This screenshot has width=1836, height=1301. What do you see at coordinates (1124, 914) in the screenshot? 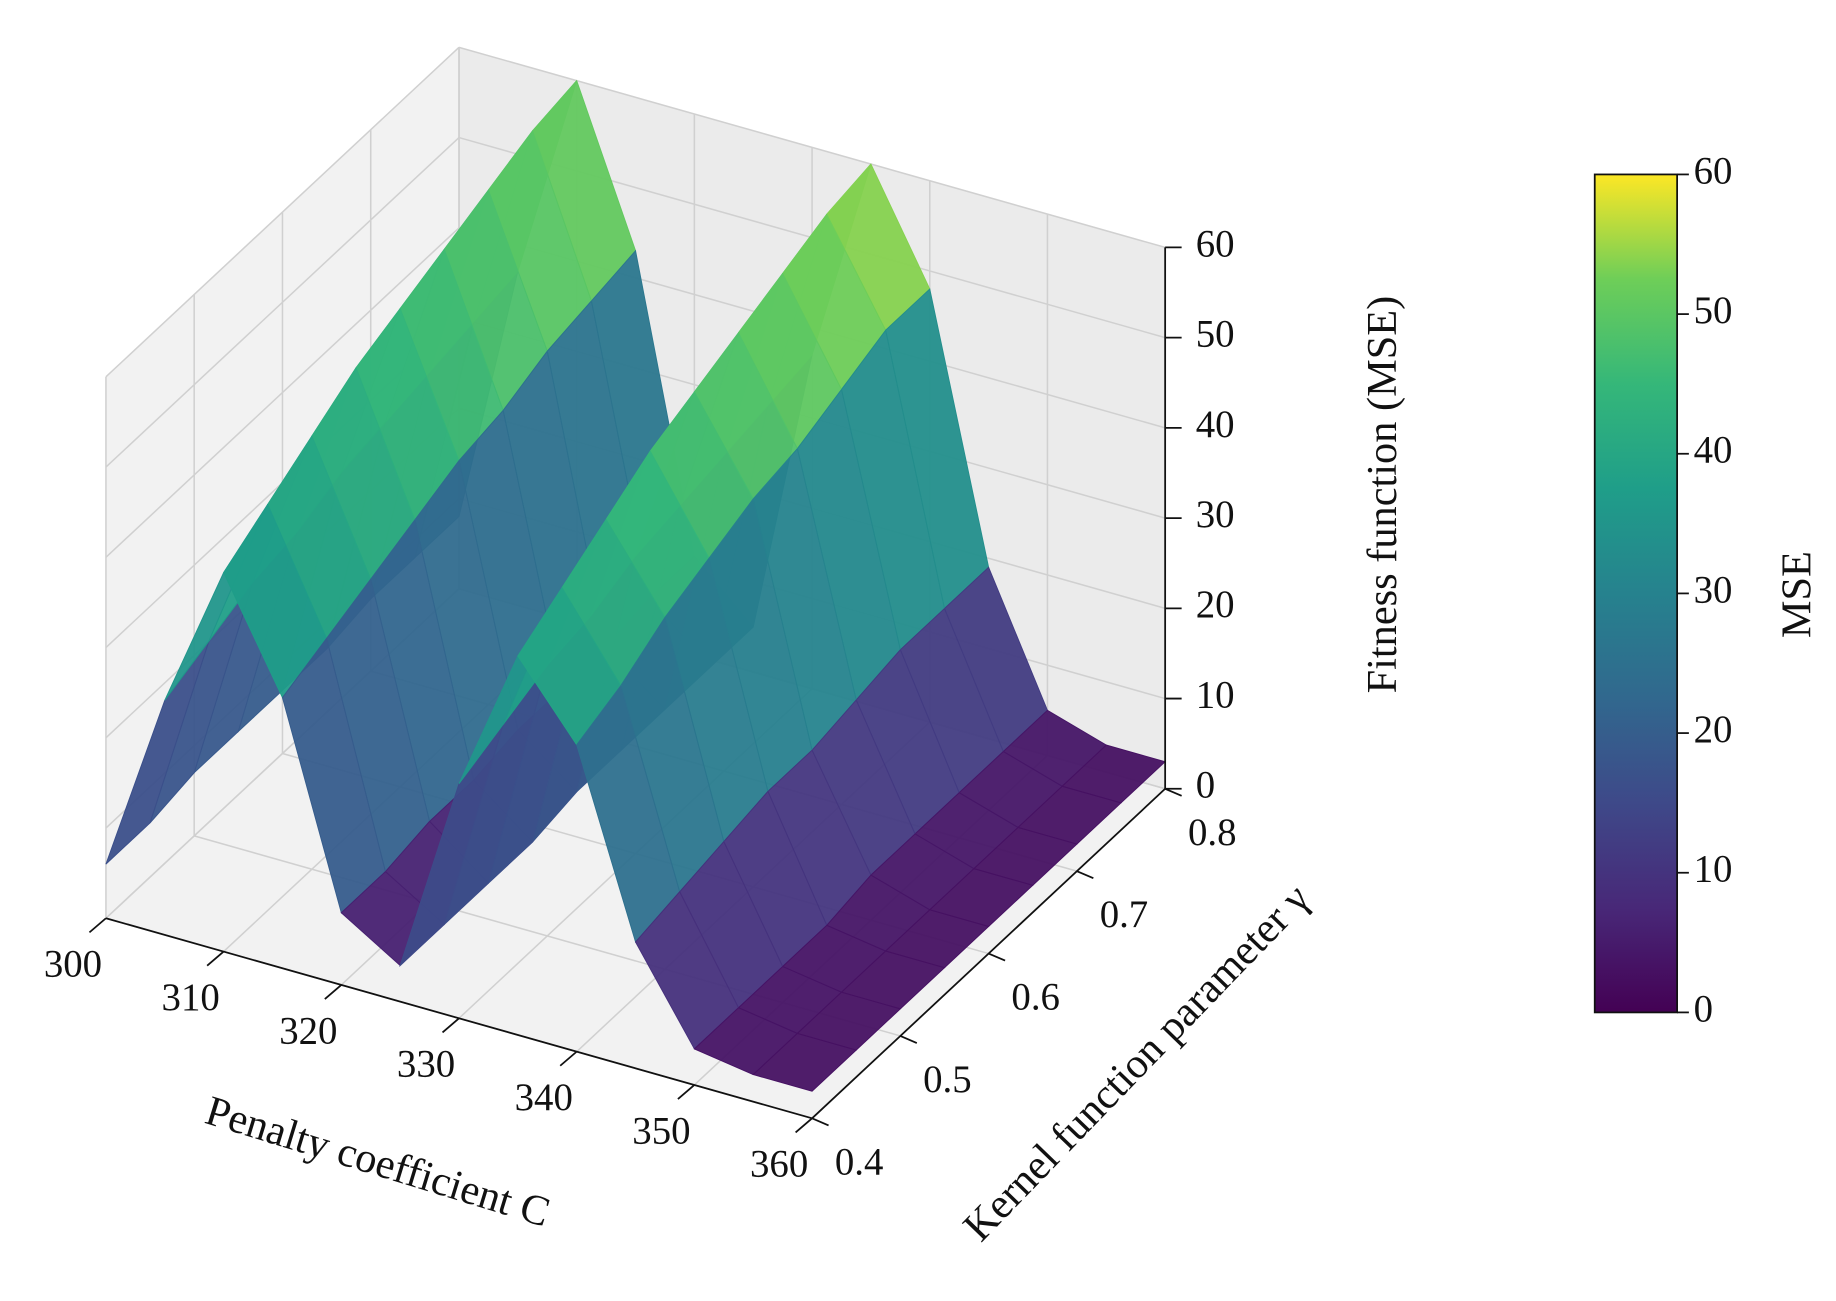
I see `y-tick-label: 0.7` at bounding box center [1124, 914].